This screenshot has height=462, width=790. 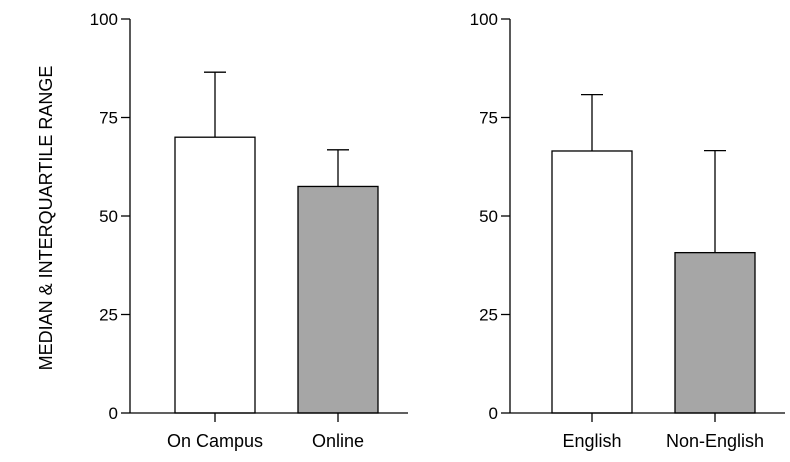 I want to click on x-tick-label: Online, so click(x=338, y=441).